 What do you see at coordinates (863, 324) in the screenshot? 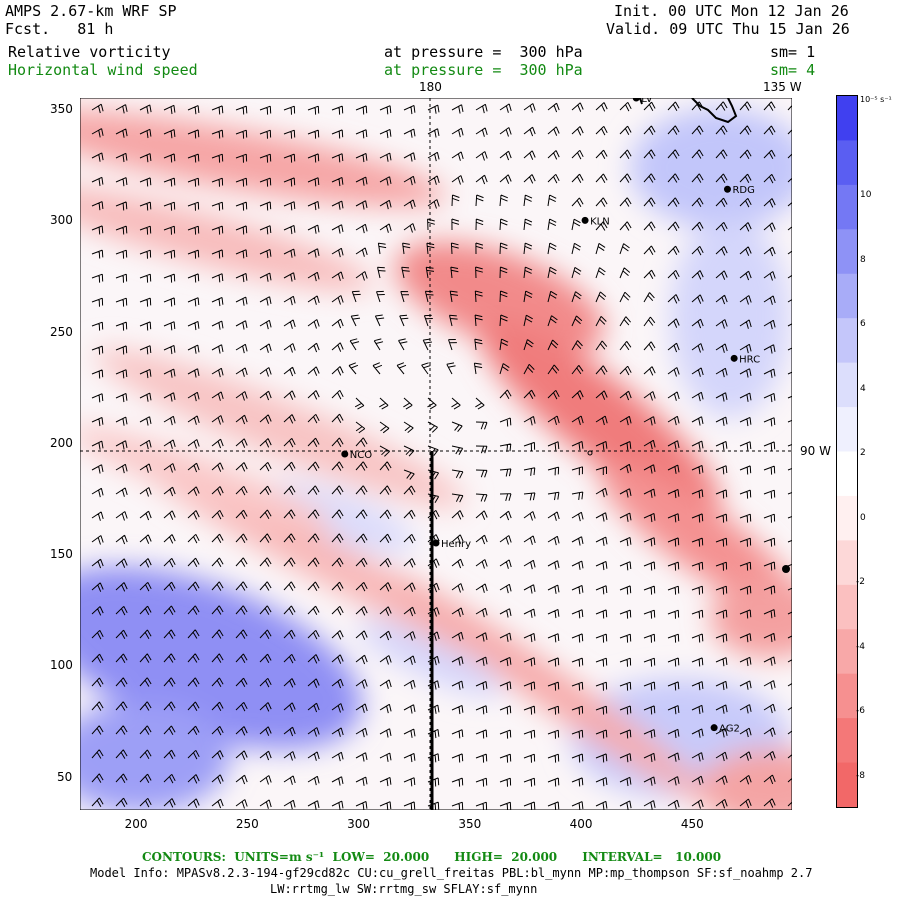
I see `colorbar-tick-label: 6` at bounding box center [863, 324].